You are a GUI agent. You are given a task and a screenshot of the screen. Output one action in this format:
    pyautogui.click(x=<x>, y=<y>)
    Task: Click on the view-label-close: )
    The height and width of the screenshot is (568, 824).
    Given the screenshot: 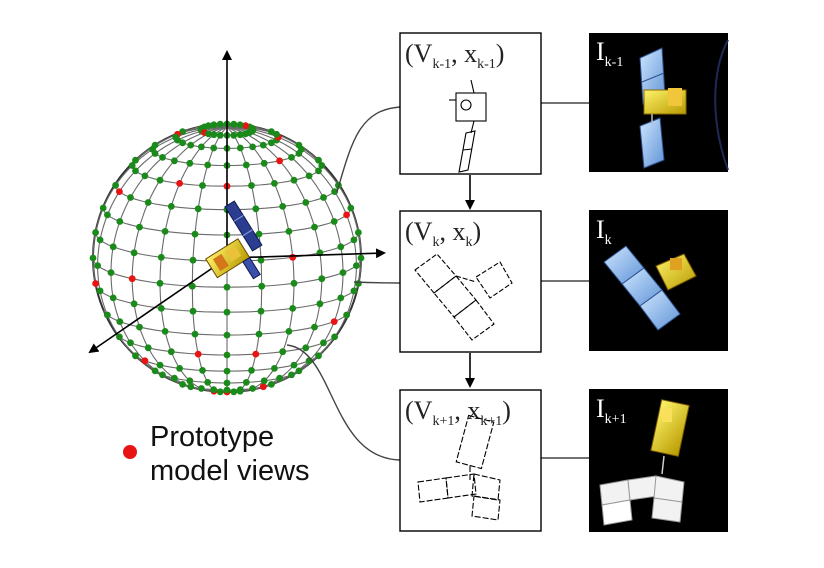 What is the action you would take?
    pyautogui.click(x=506, y=410)
    